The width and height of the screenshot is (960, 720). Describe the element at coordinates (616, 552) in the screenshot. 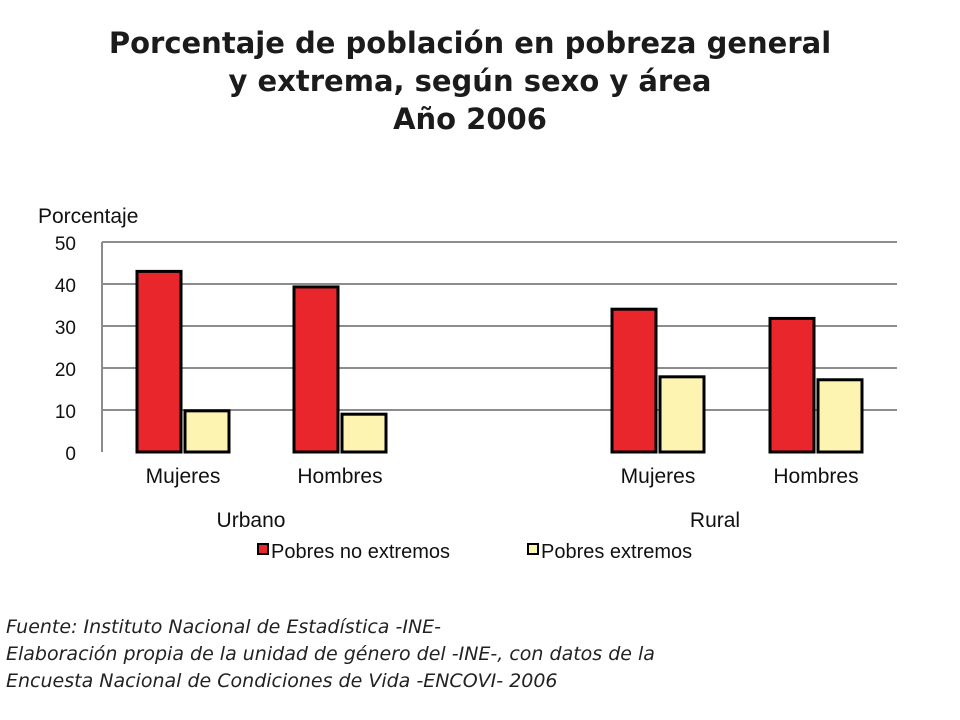

I see `legend-label-1: Pobres extremos` at that location.